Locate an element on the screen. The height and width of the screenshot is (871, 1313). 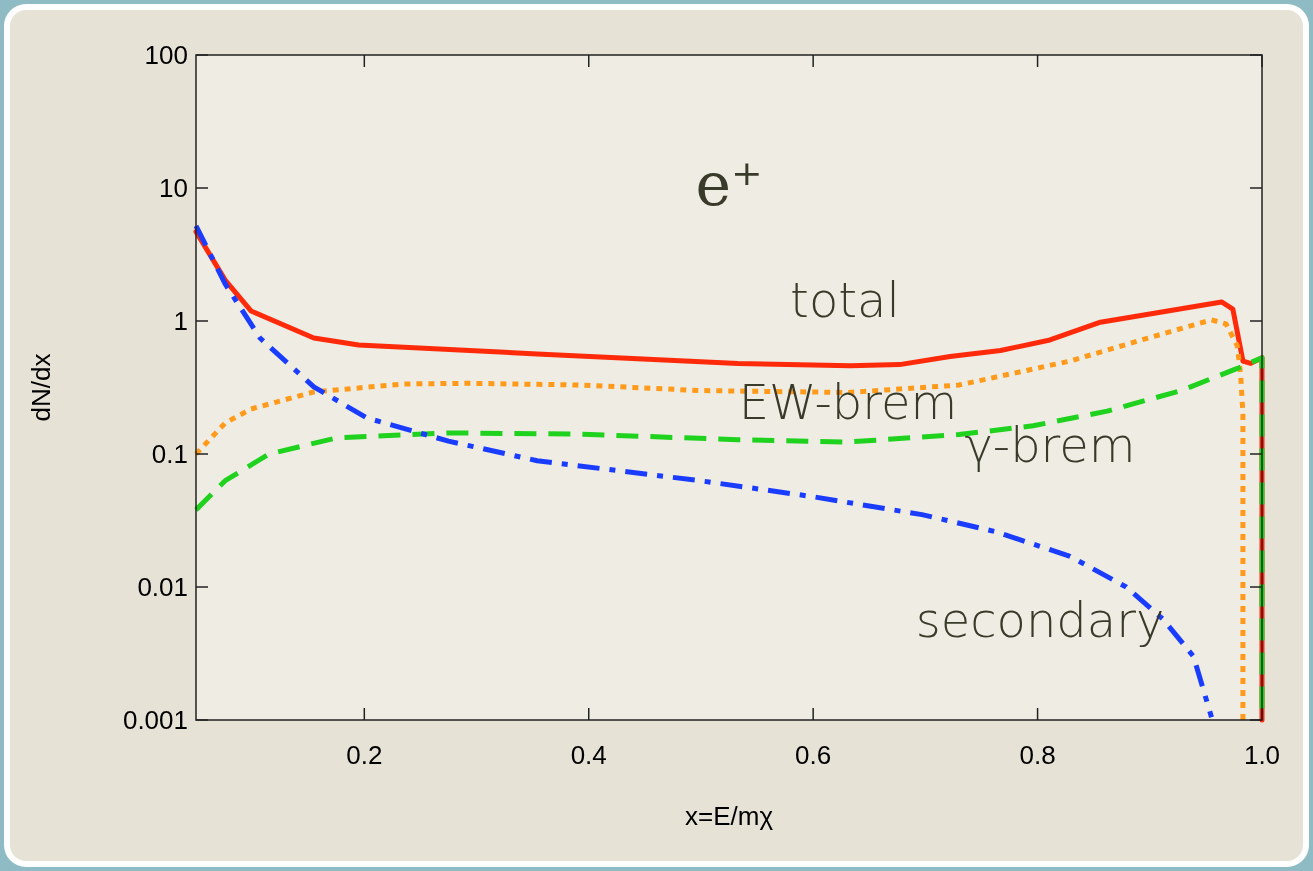
text: e⁺ is located at coordinates (729, 184).